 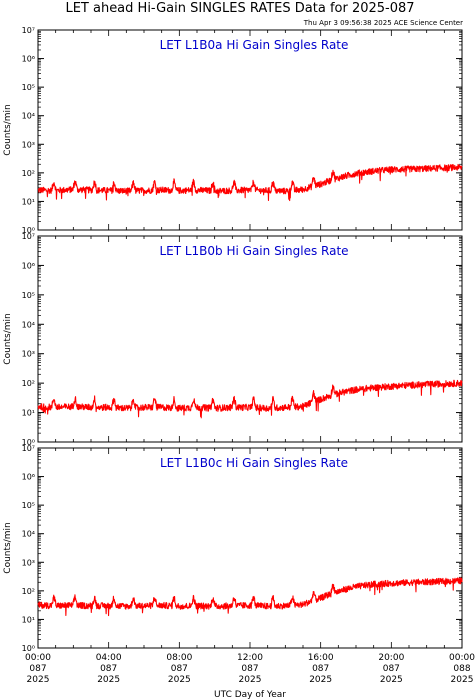 What do you see at coordinates (109, 658) in the screenshot?
I see `x-tick-label: 04:00` at bounding box center [109, 658].